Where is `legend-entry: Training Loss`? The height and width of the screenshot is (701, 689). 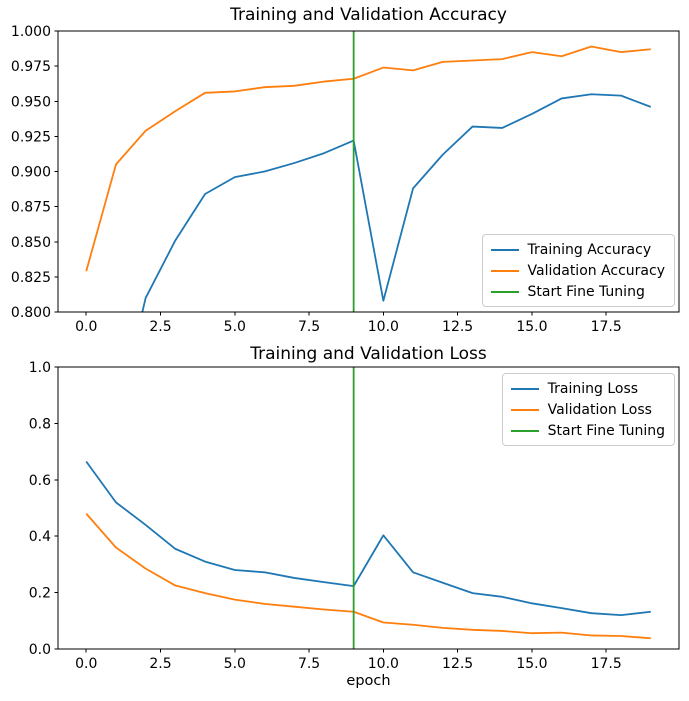
legend-entry: Training Loss is located at coordinates (587, 388).